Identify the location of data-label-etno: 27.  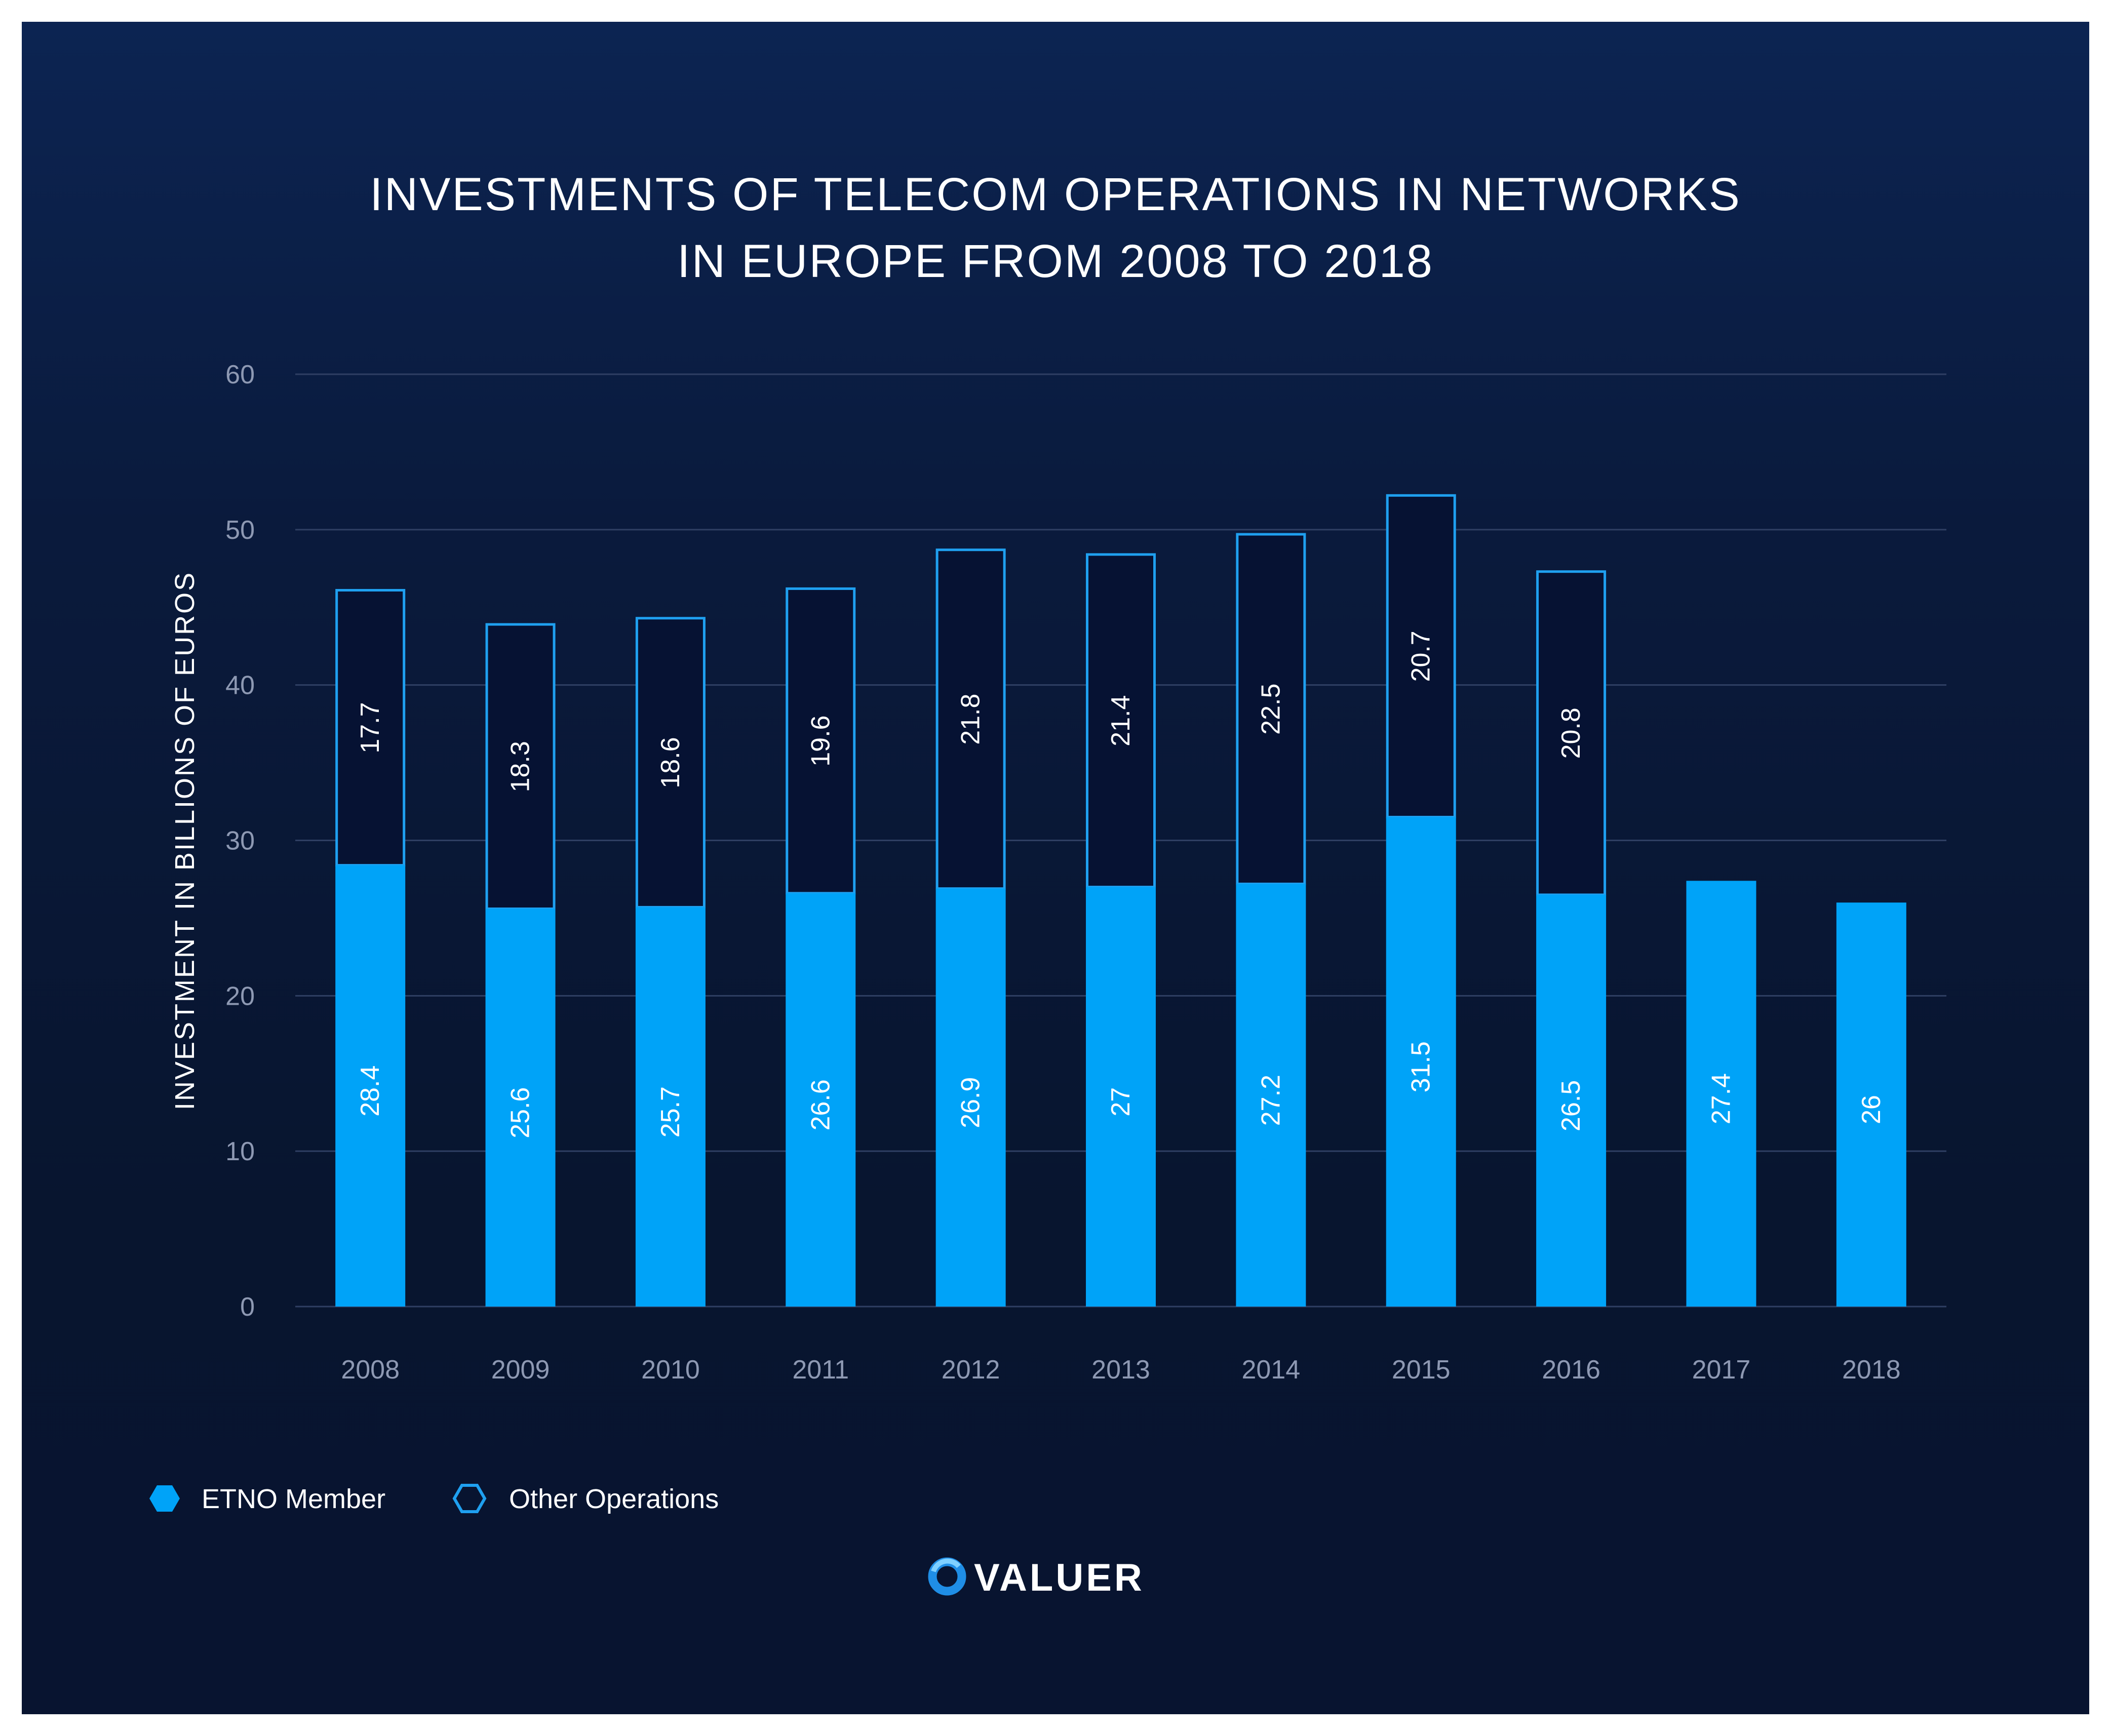
(1121, 1102).